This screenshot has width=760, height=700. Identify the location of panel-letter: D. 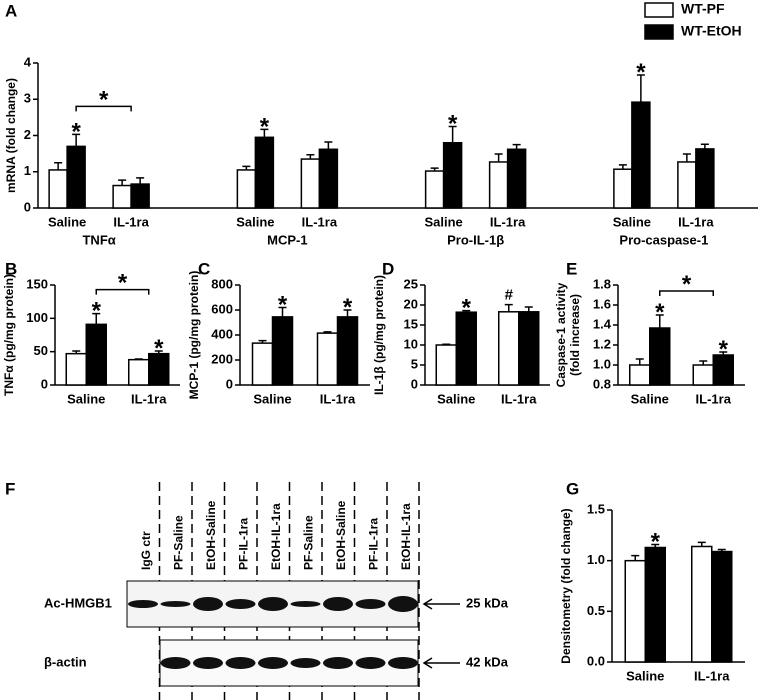
(388, 268).